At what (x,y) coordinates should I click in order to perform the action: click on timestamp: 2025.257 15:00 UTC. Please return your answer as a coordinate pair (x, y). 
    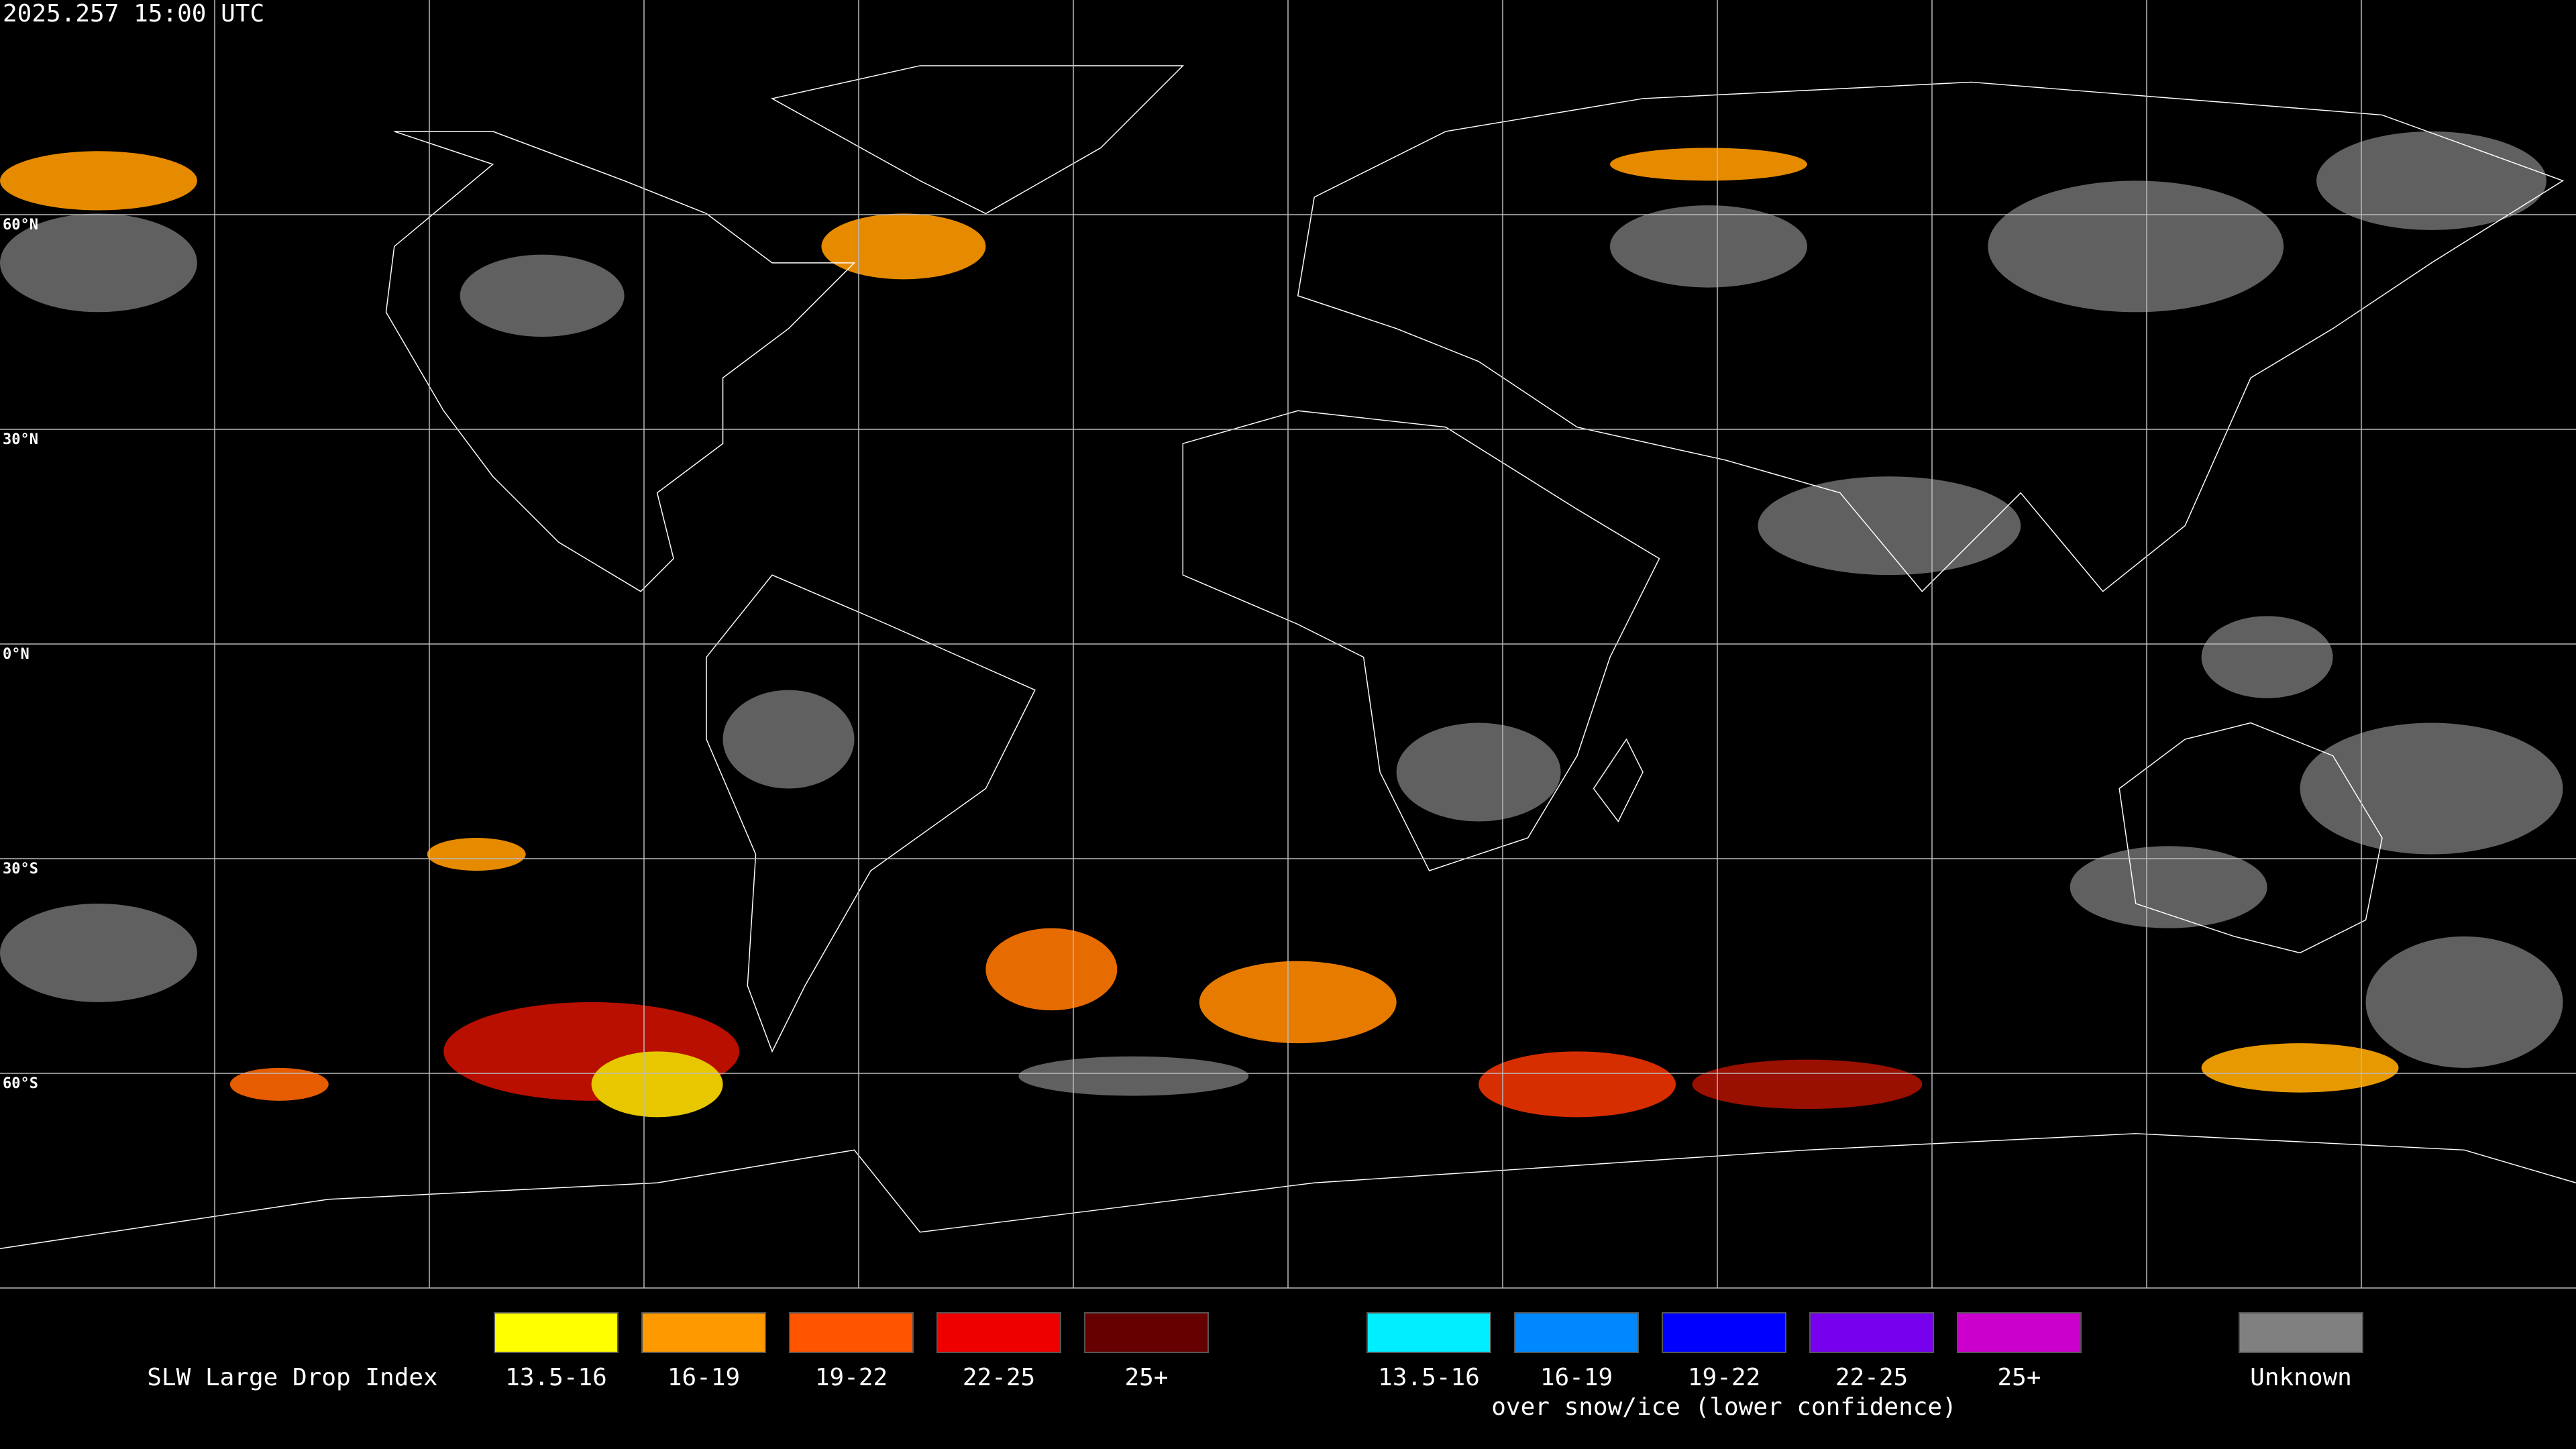
    Looking at the image, I should click on (133, 14).